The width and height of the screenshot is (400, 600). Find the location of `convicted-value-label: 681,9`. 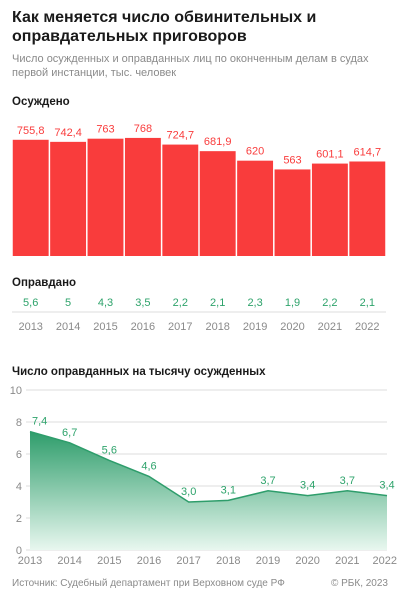

convicted-value-label: 681,9 is located at coordinates (218, 142).